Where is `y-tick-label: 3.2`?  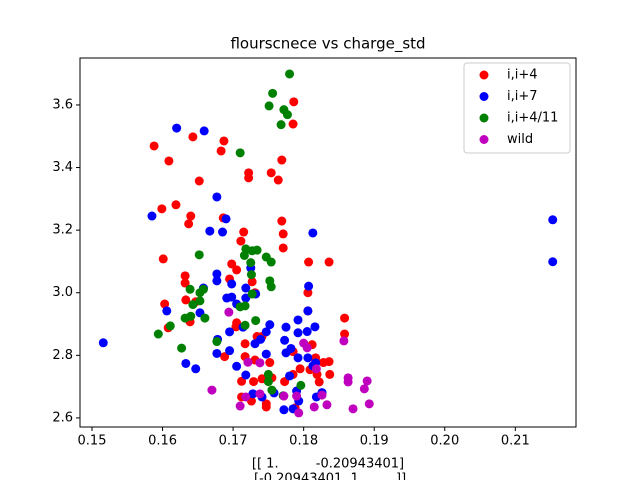
y-tick-label: 3.2 is located at coordinates (62, 230).